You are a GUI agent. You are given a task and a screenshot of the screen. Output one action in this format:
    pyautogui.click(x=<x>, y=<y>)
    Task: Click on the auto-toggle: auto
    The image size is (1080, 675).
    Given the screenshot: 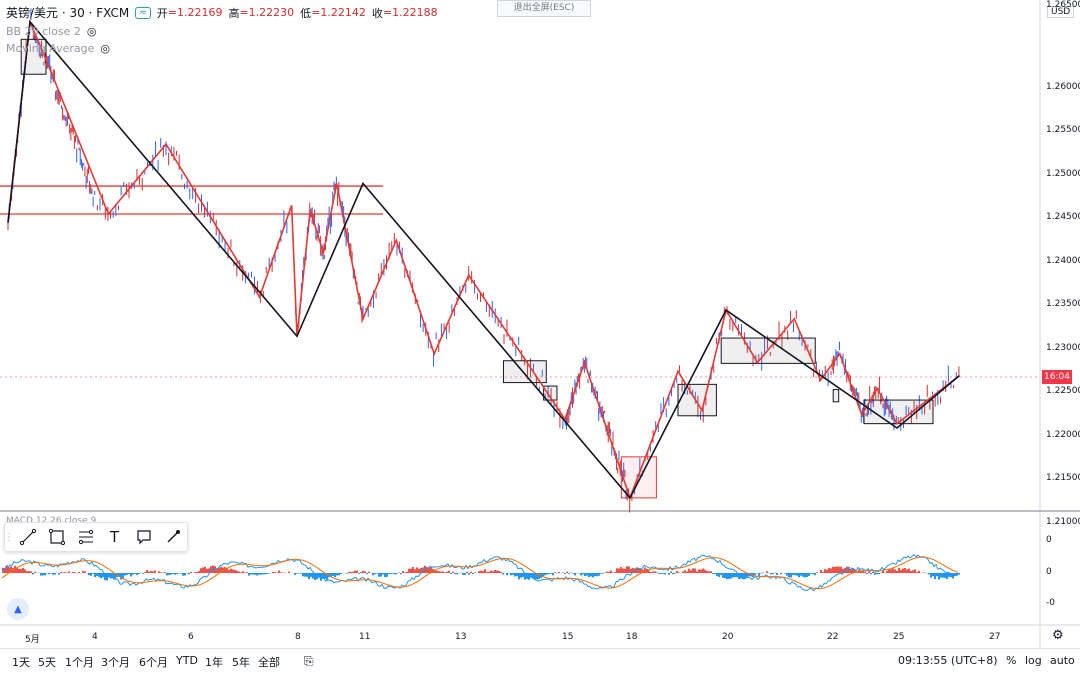 What is the action you would take?
    pyautogui.click(x=1062, y=660)
    